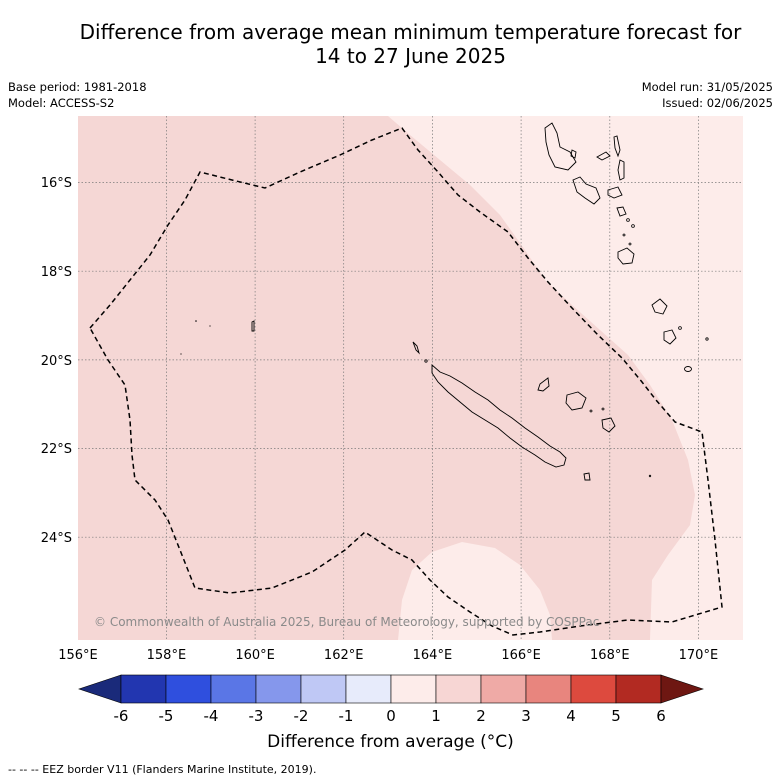 This screenshot has height=781, width=781. Describe the element at coordinates (659, 306) in the screenshot. I see `erromango-island` at that location.